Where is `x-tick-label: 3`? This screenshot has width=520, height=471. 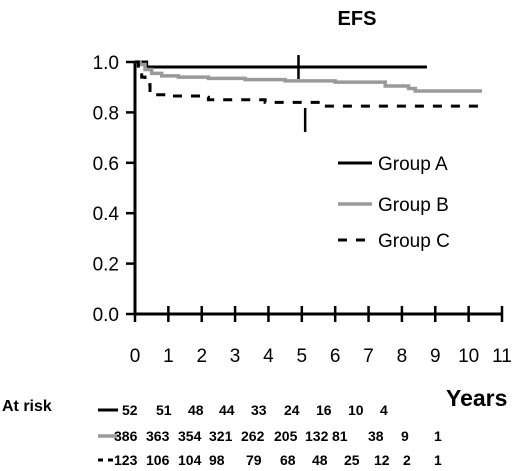 x-tick-label: 3 is located at coordinates (235, 356).